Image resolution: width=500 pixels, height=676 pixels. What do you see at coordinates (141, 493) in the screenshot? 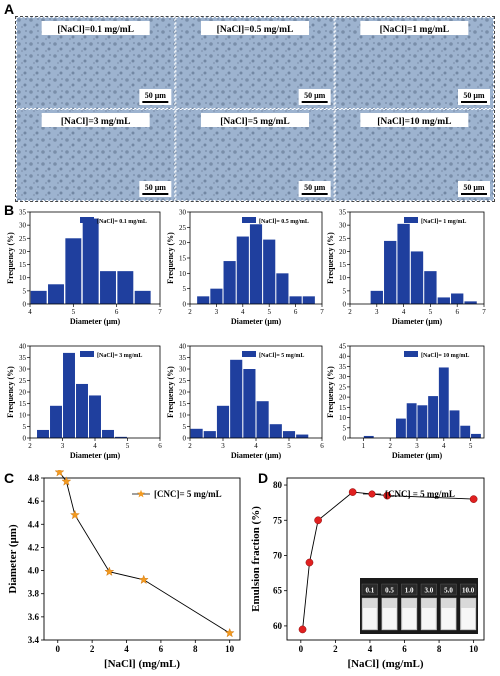
I see `legend-marker` at bounding box center [141, 493].